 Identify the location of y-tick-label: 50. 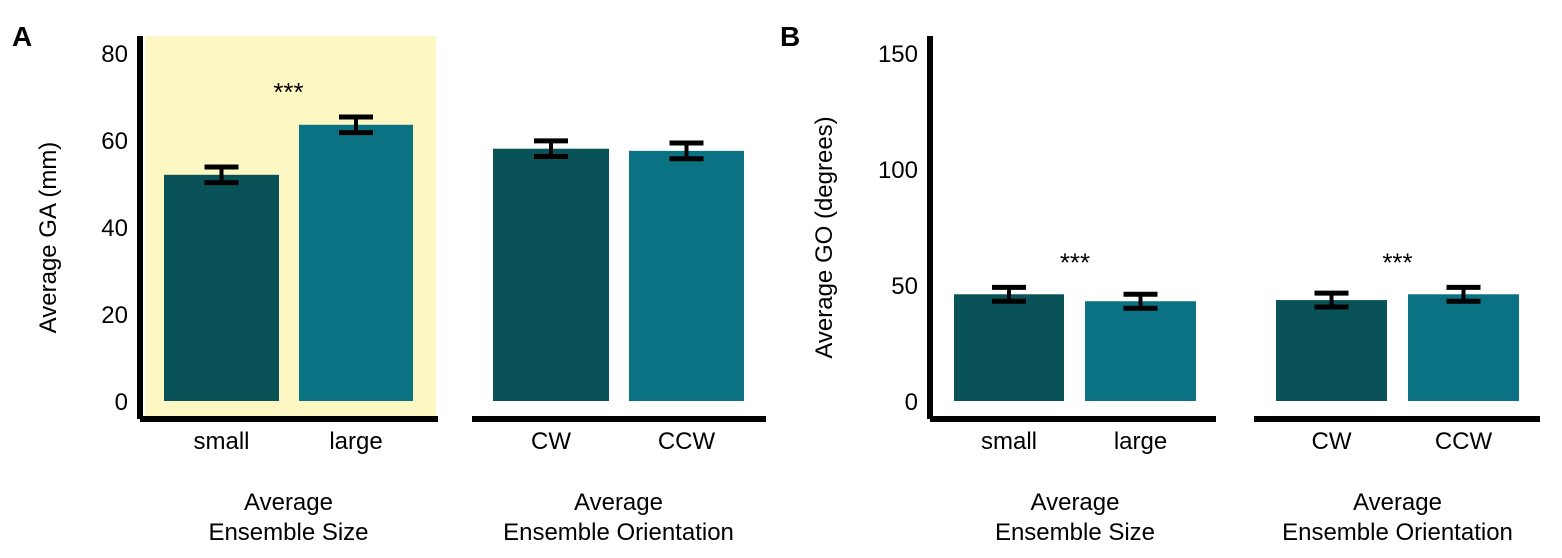
(904, 286).